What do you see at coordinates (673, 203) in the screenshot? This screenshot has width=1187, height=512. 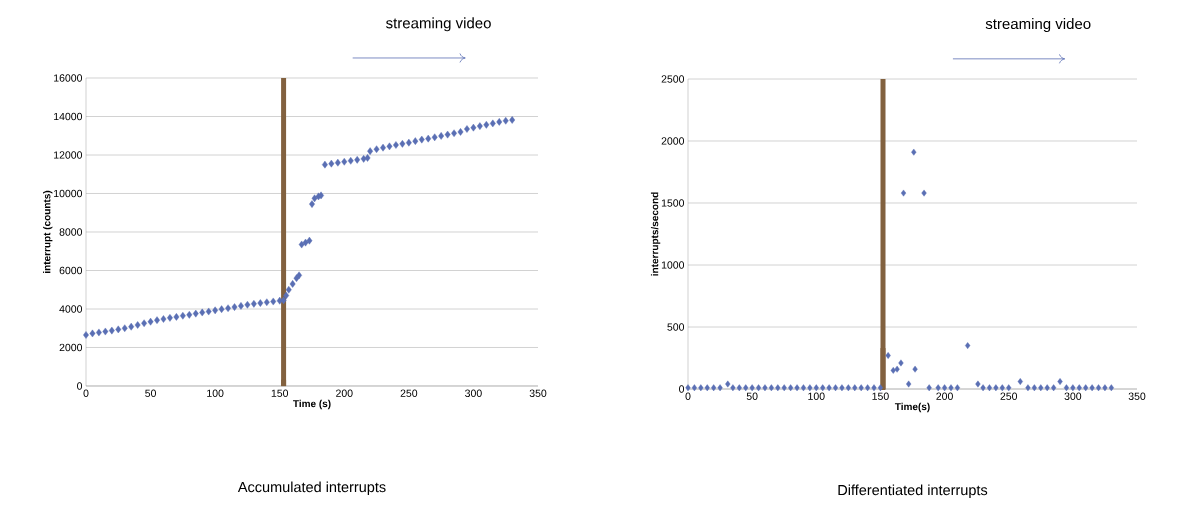 I see `y-tick-label: 1500` at bounding box center [673, 203].